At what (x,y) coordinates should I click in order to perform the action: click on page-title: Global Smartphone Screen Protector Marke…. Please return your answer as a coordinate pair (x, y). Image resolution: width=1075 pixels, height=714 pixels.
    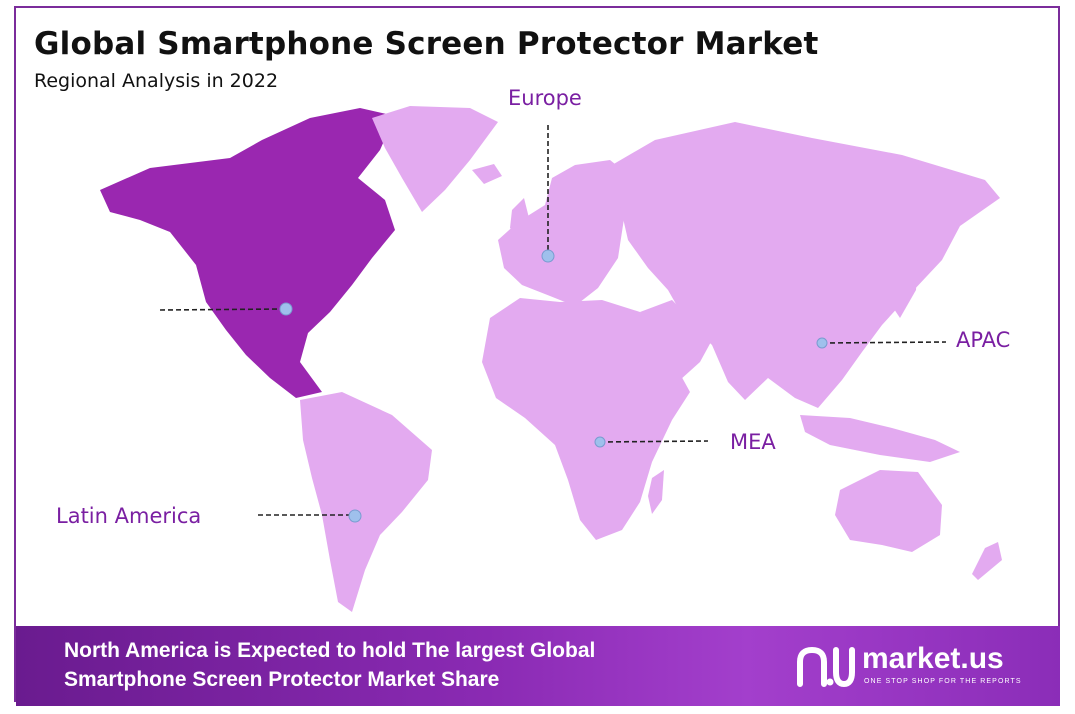
    Looking at the image, I should click on (426, 44).